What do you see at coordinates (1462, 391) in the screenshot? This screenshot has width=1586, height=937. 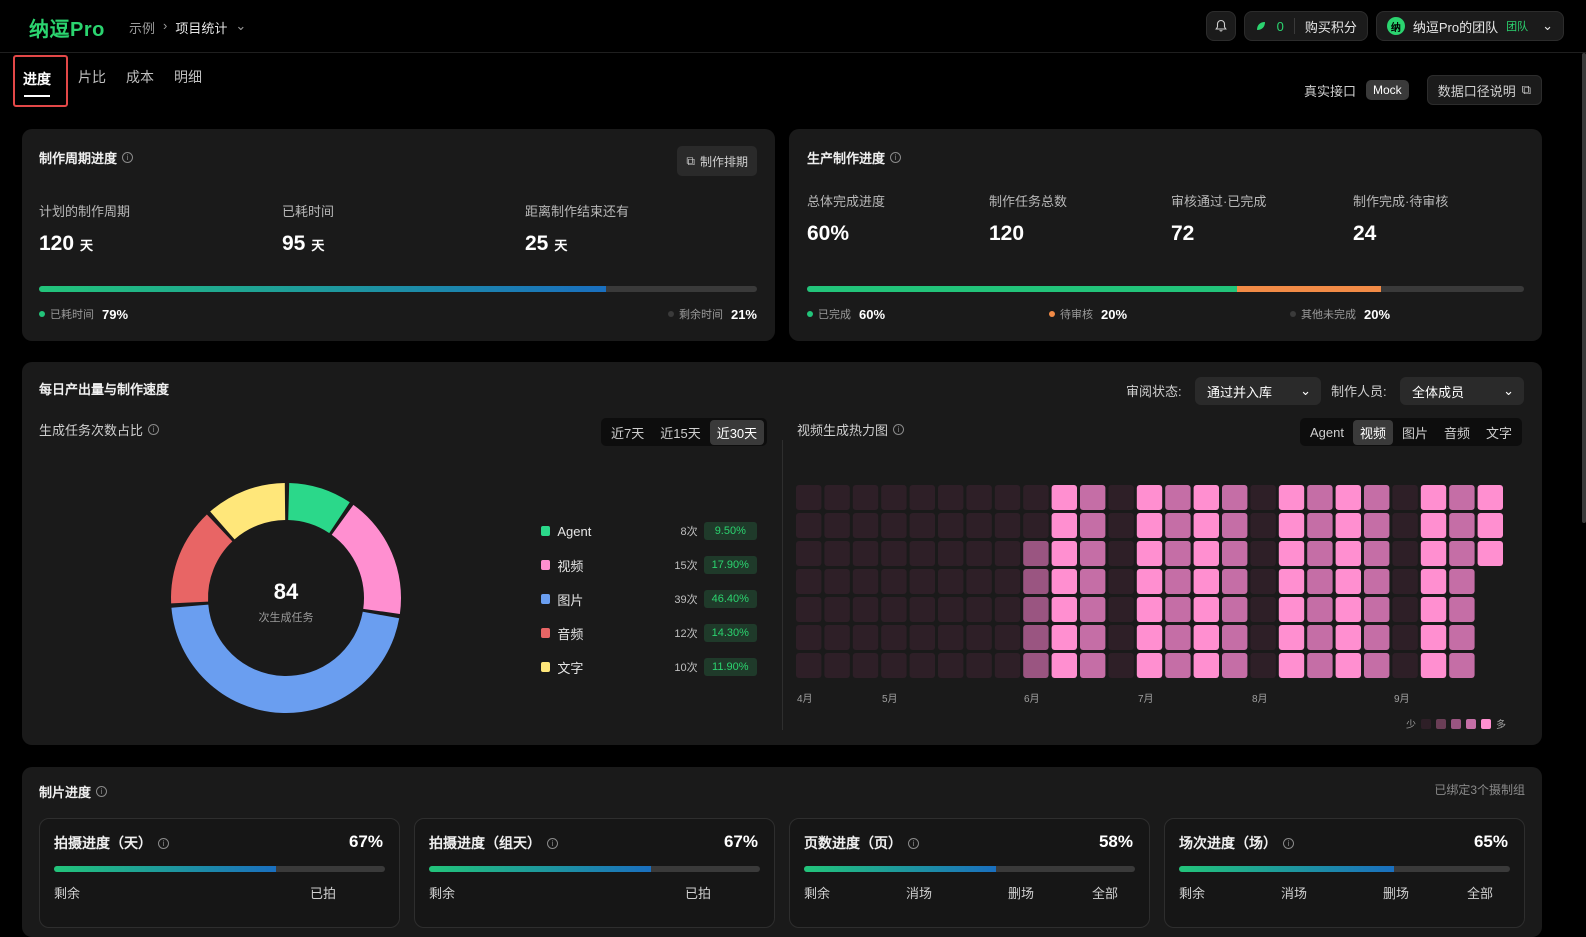 I see `maker-select: 全体成员 ⌄` at bounding box center [1462, 391].